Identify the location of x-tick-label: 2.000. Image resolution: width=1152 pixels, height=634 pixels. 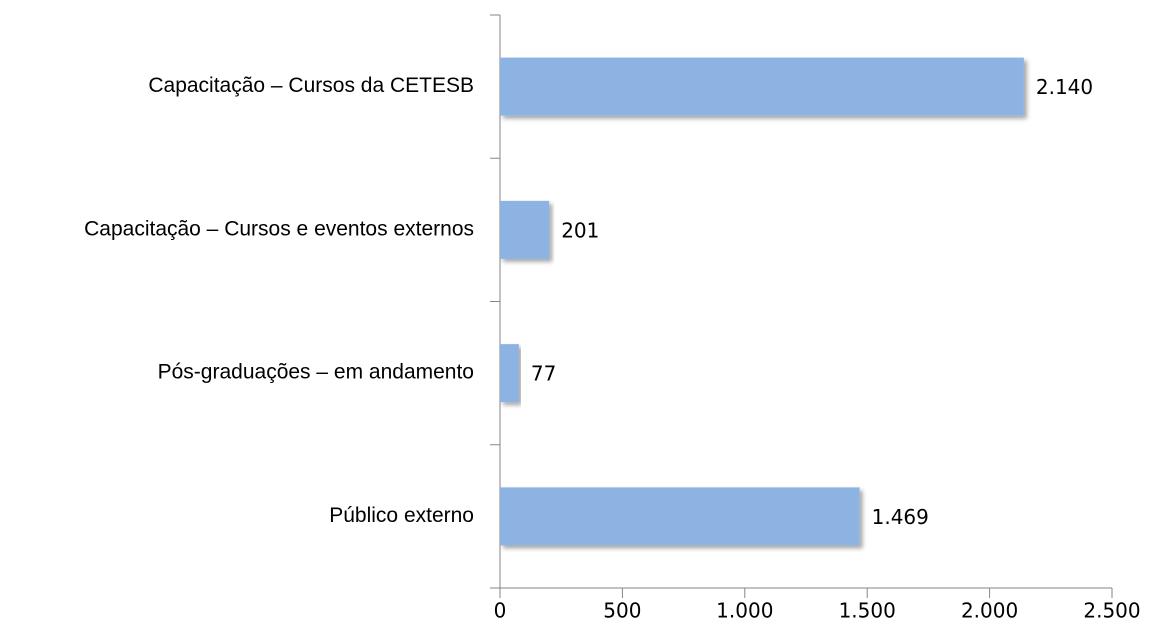
(989, 611).